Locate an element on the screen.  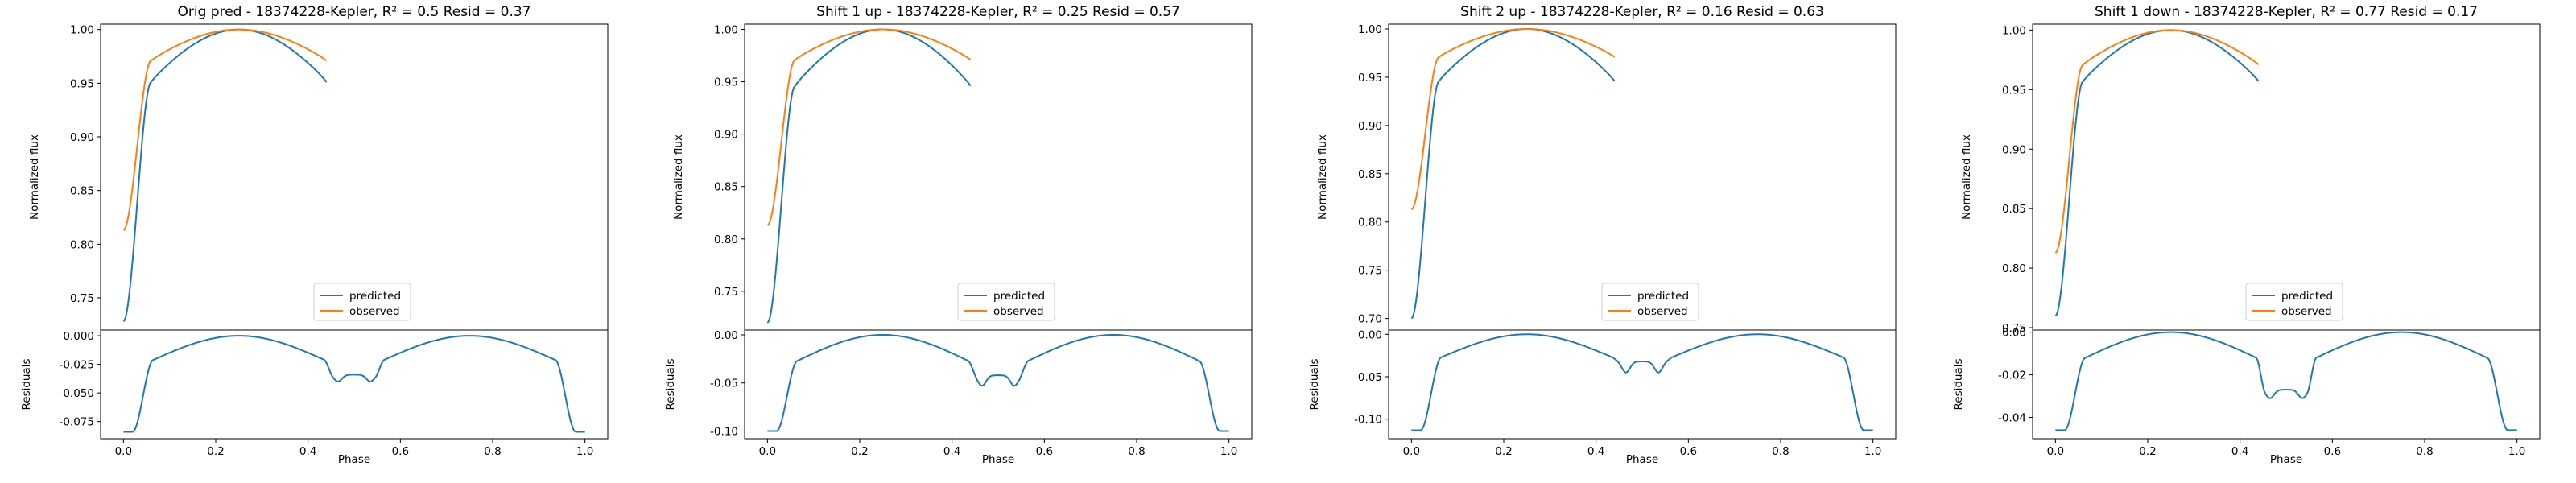
bottom-ytick-label: -0.050 is located at coordinates (76, 393).